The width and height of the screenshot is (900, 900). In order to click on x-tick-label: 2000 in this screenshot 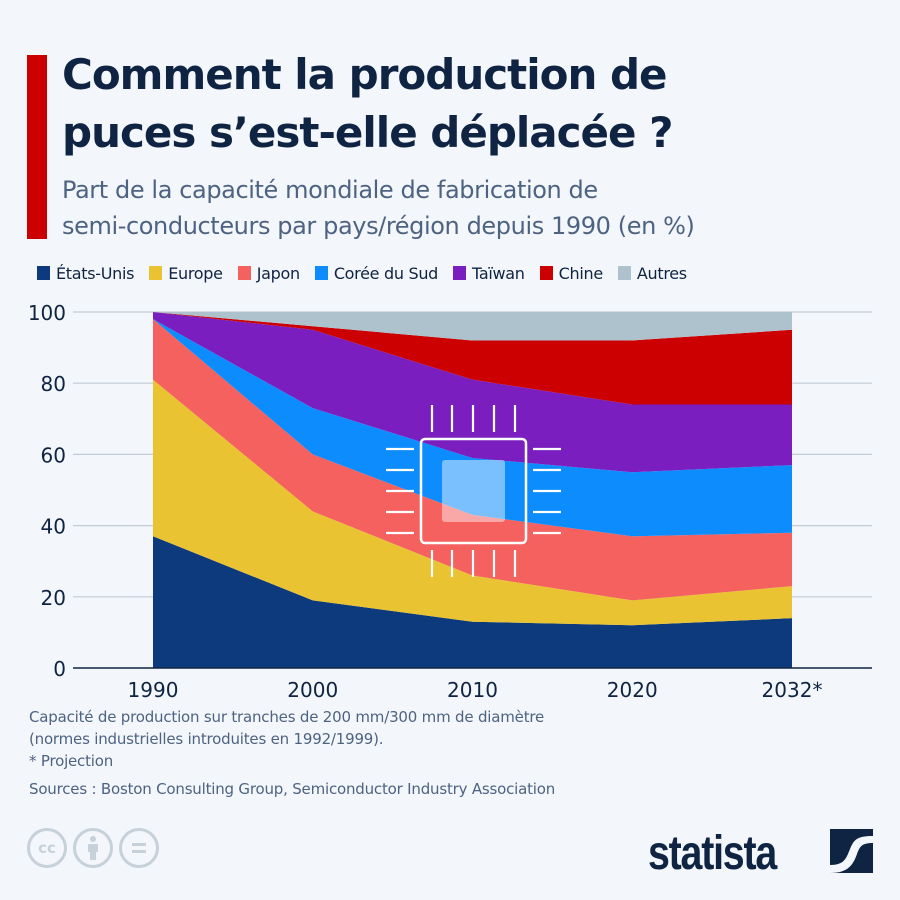, I will do `click(312, 689)`.